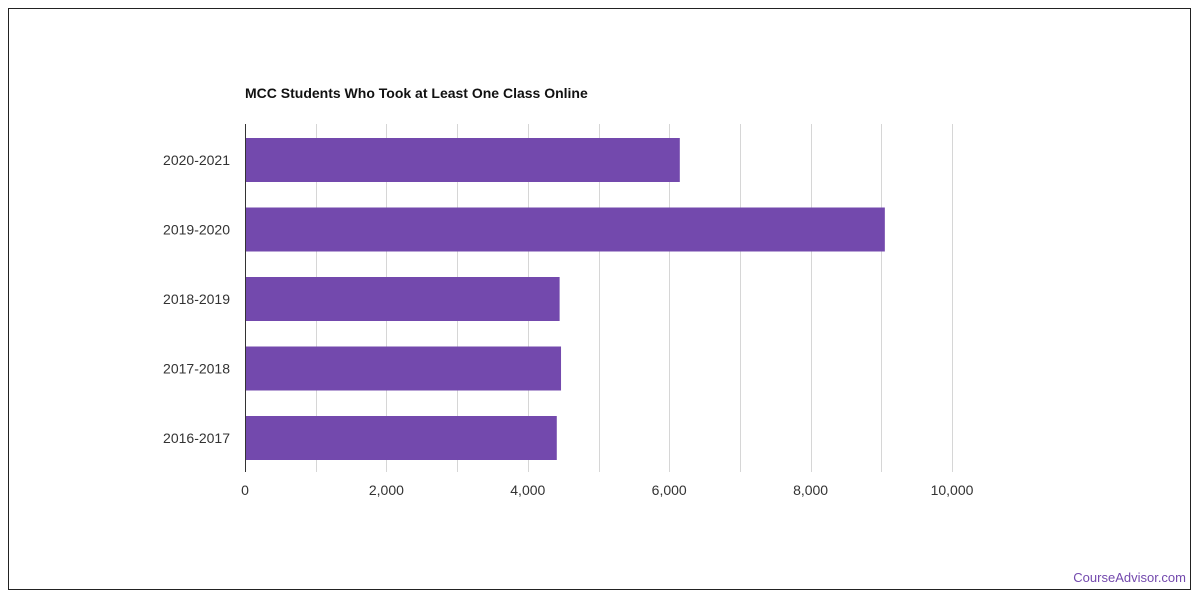 The width and height of the screenshot is (1200, 600). Describe the element at coordinates (952, 490) in the screenshot. I see `x-tick-label: 10,000` at that location.